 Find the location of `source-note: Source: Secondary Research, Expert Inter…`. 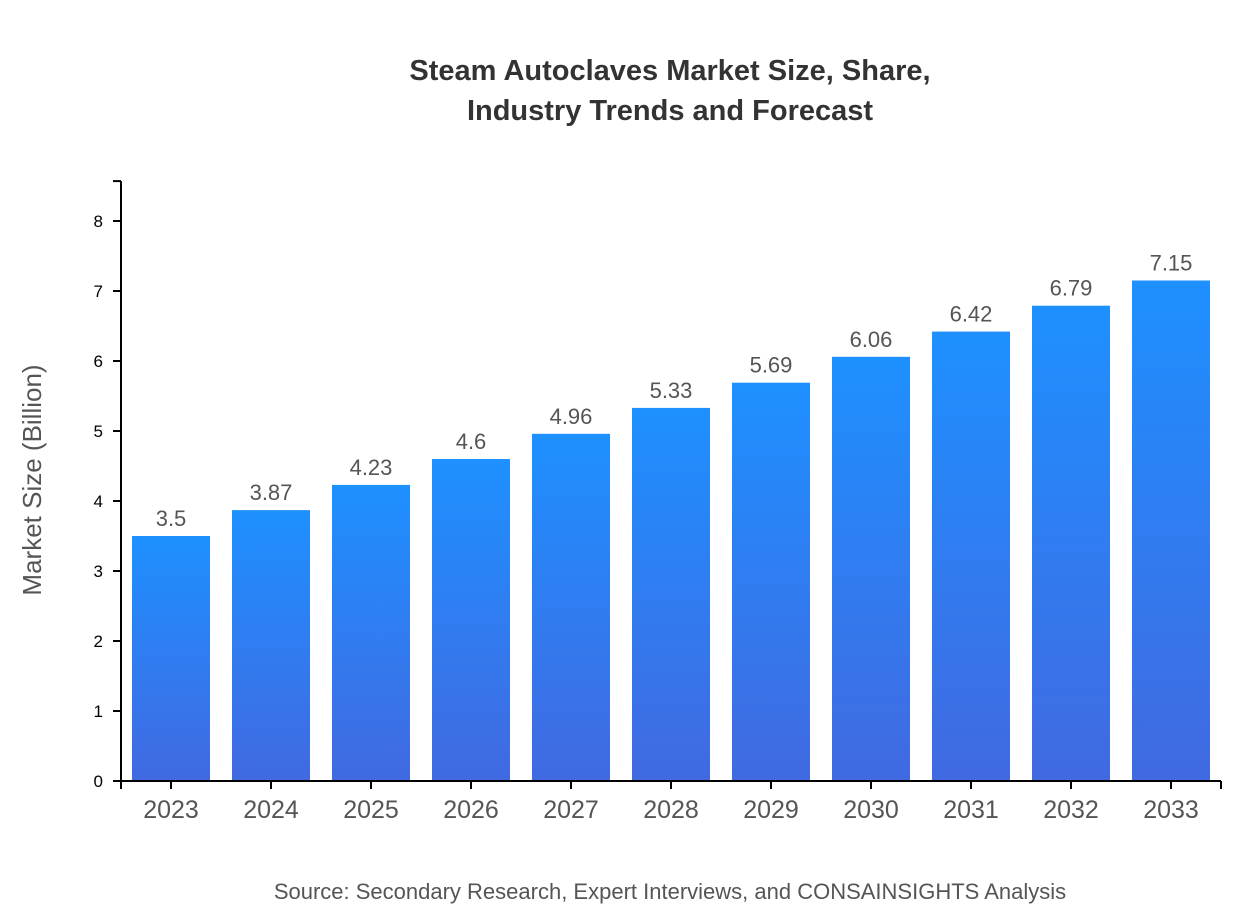

source-note: Source: Secondary Research, Expert Inter… is located at coordinates (670, 891).